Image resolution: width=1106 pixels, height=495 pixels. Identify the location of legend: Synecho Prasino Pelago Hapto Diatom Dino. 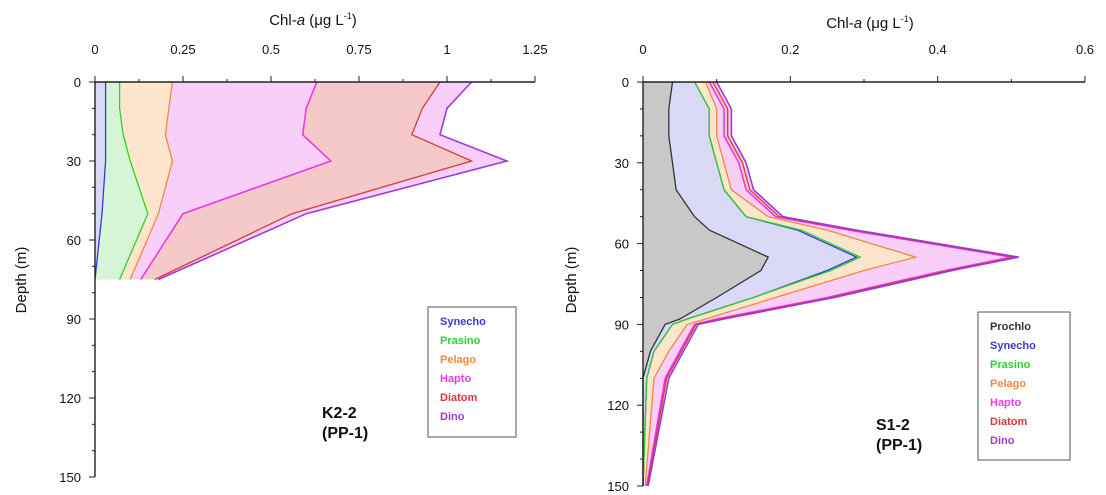
(472, 372).